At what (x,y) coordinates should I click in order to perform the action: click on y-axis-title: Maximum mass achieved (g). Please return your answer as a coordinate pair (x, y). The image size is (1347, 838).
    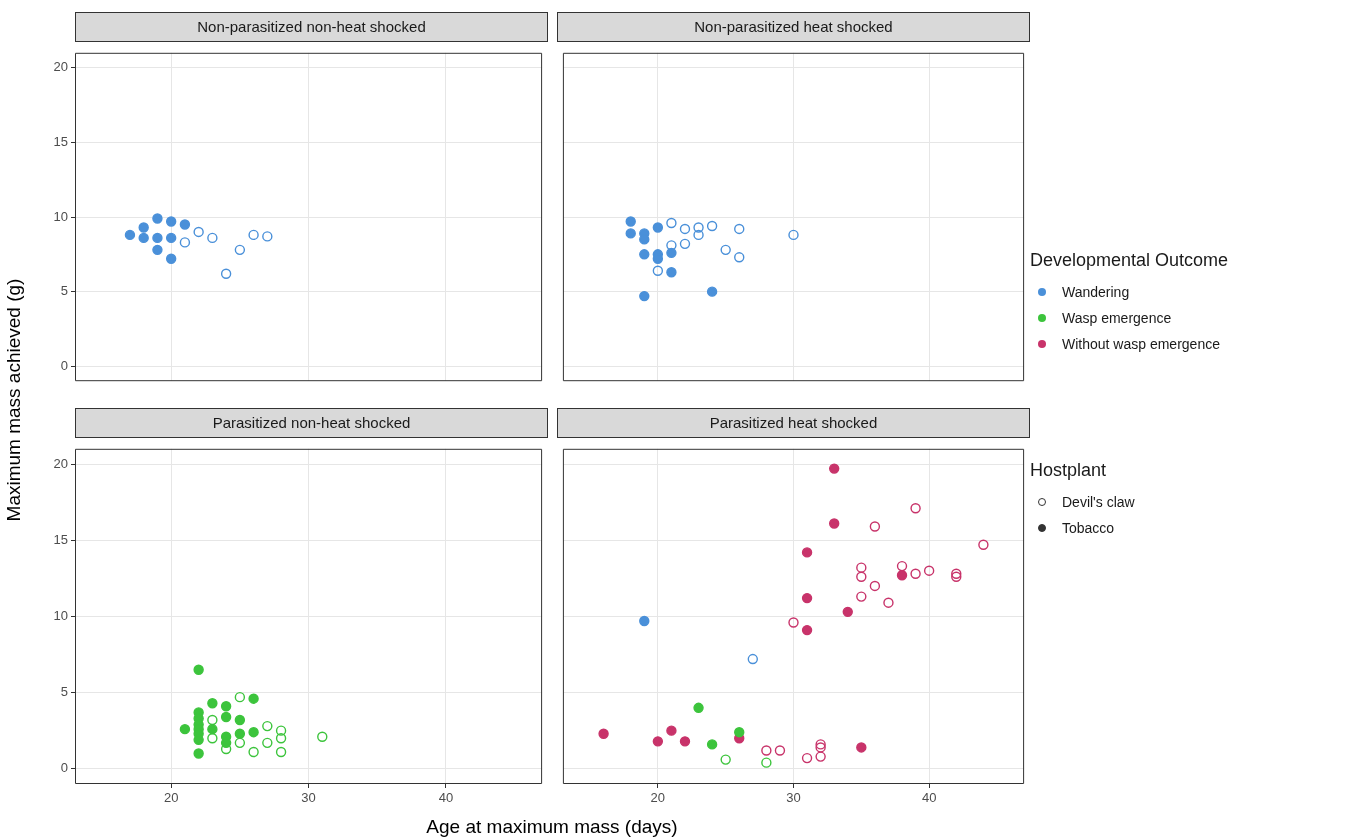
    Looking at the image, I should click on (14, 400).